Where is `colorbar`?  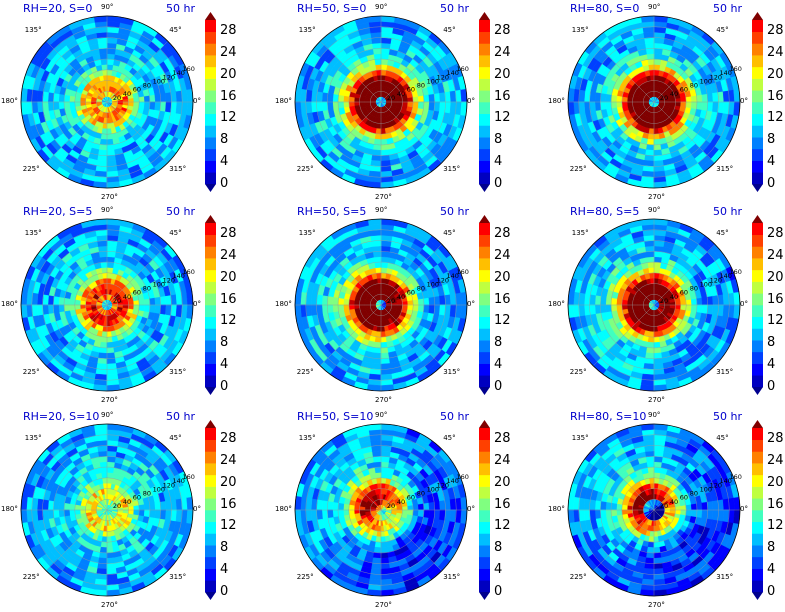 colorbar is located at coordinates (484, 305).